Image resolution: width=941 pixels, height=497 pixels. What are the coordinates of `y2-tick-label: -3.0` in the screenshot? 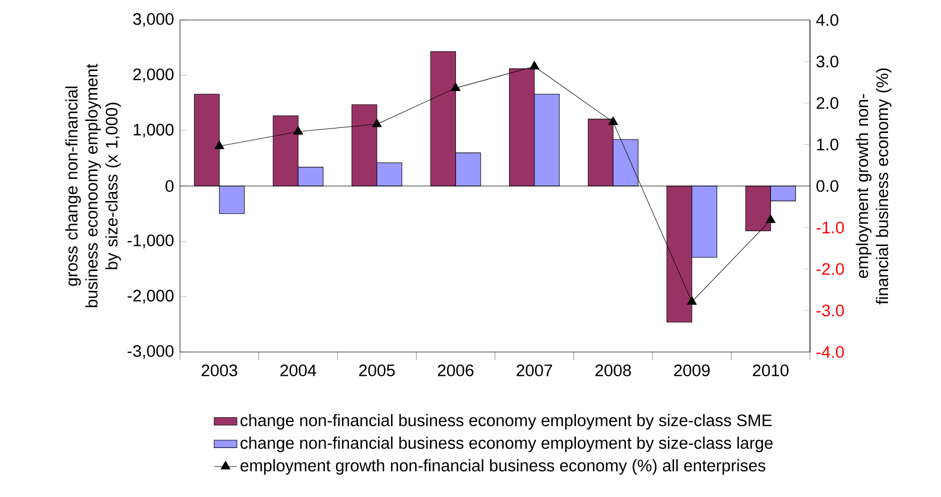 It's located at (830, 310).